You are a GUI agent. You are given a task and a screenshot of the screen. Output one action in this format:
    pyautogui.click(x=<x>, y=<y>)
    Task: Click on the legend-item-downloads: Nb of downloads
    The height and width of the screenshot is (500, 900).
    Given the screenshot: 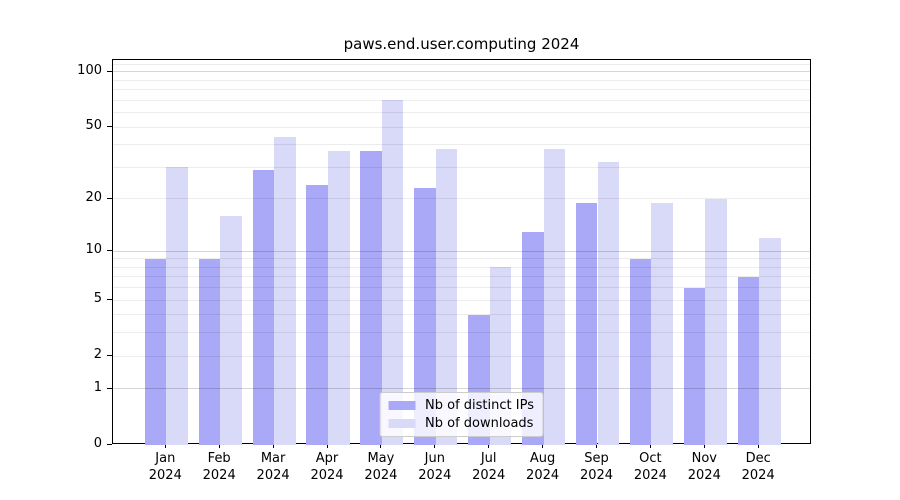 What is the action you would take?
    pyautogui.click(x=461, y=423)
    